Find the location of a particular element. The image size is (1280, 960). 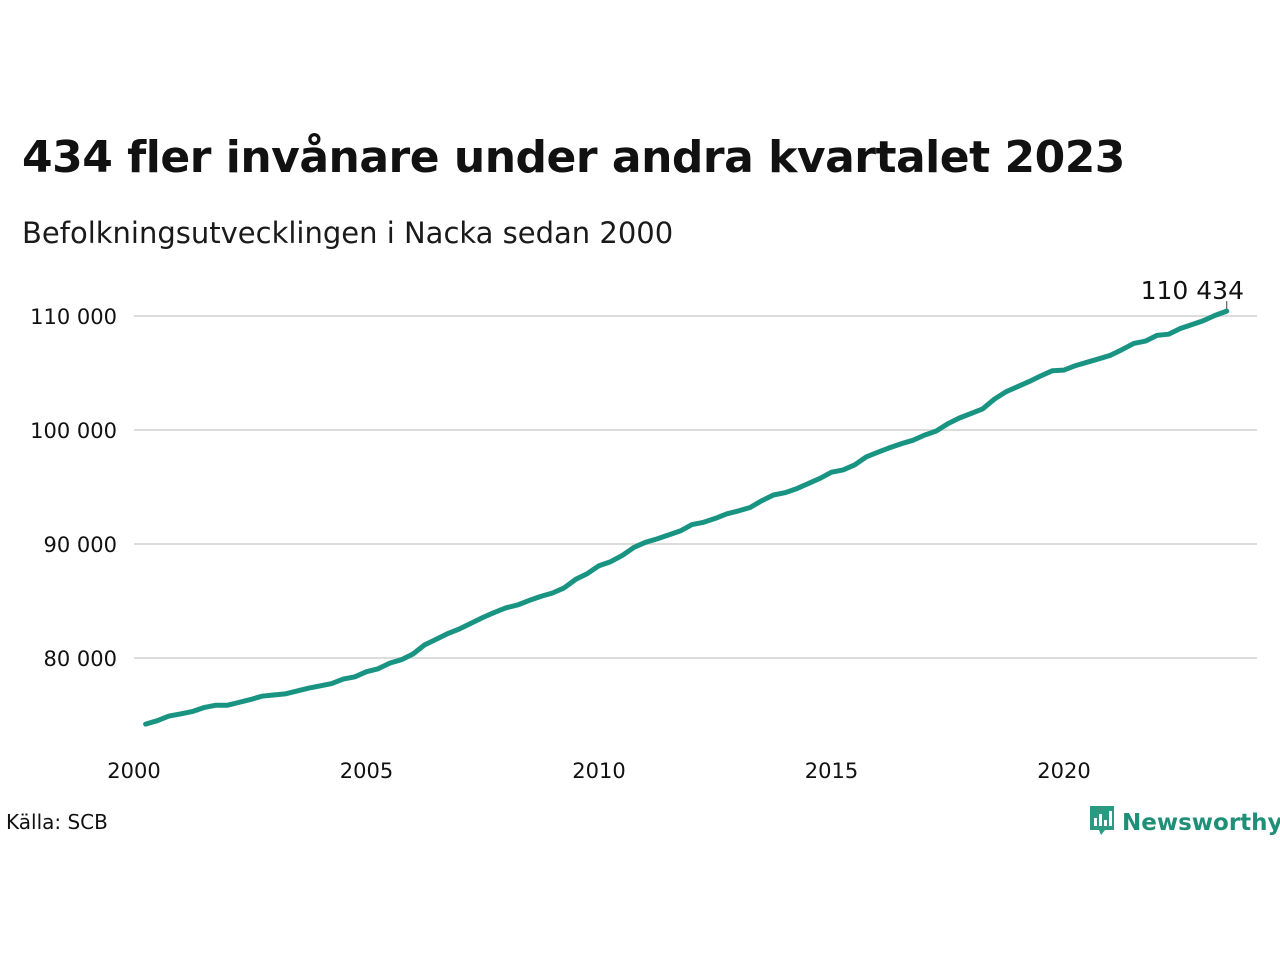

newsworthy-logo-icon is located at coordinates (1102, 823).